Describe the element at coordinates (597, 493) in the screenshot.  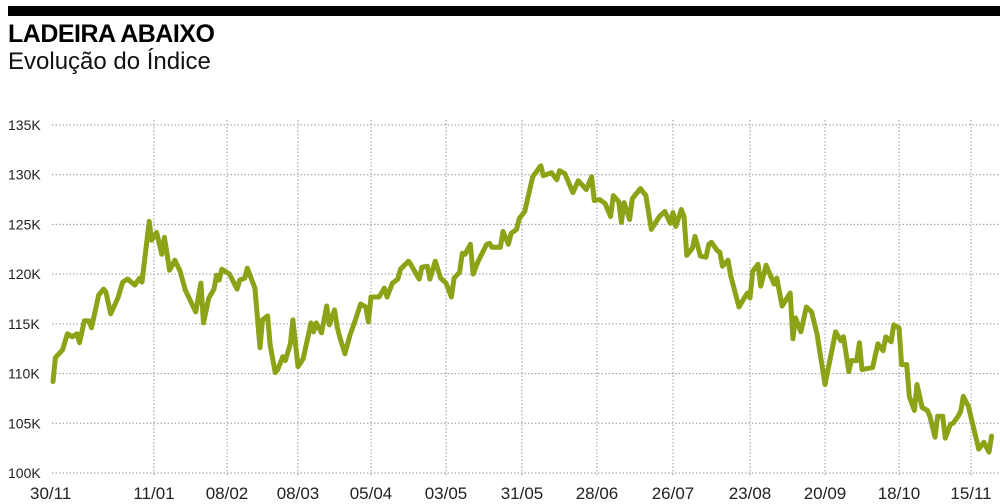
I see `x-tick-label: 28/06` at that location.